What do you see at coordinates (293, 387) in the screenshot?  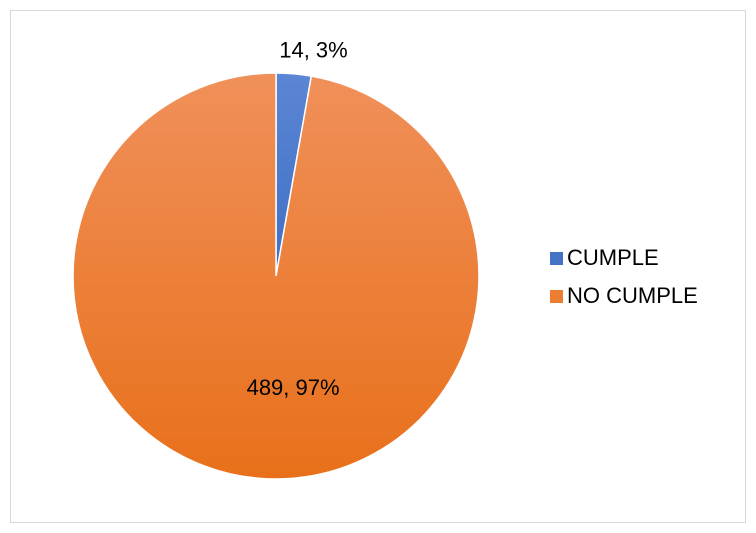 I see `data-label-no-cumple: 489, 97%` at bounding box center [293, 387].